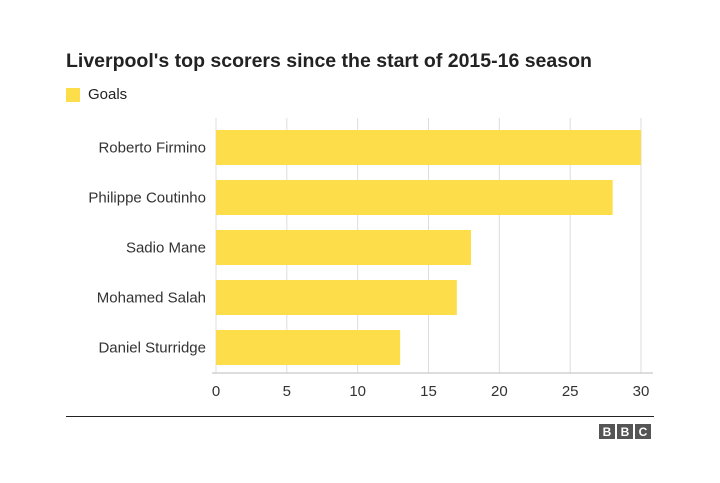  What do you see at coordinates (151, 298) in the screenshot?
I see `category-label: Mohamed Salah` at bounding box center [151, 298].